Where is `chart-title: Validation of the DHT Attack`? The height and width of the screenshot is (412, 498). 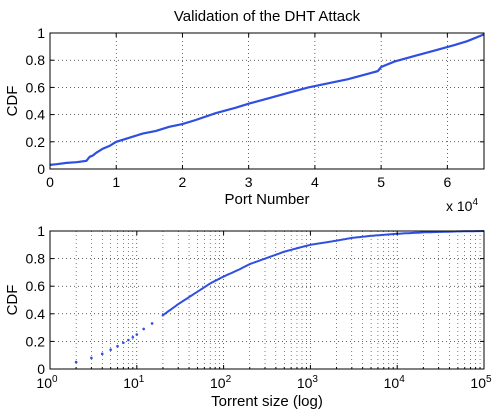 chart-title: Validation of the DHT Attack is located at coordinates (267, 16).